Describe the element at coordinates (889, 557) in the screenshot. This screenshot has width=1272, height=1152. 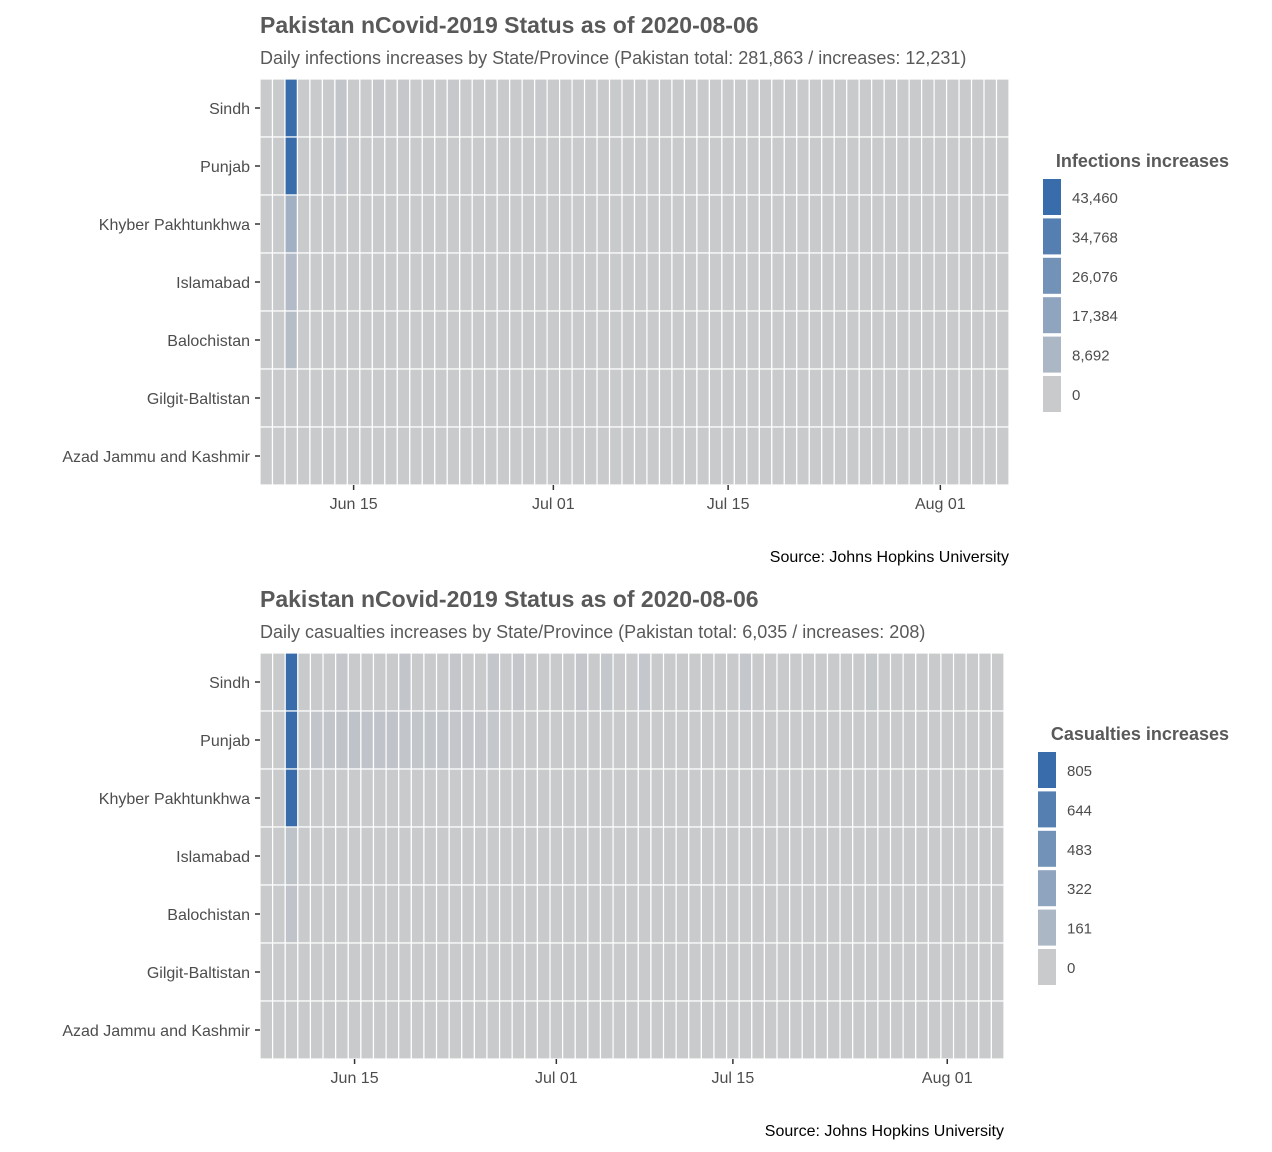
I see `chart-caption: Source: Johns Hopkins University` at that location.